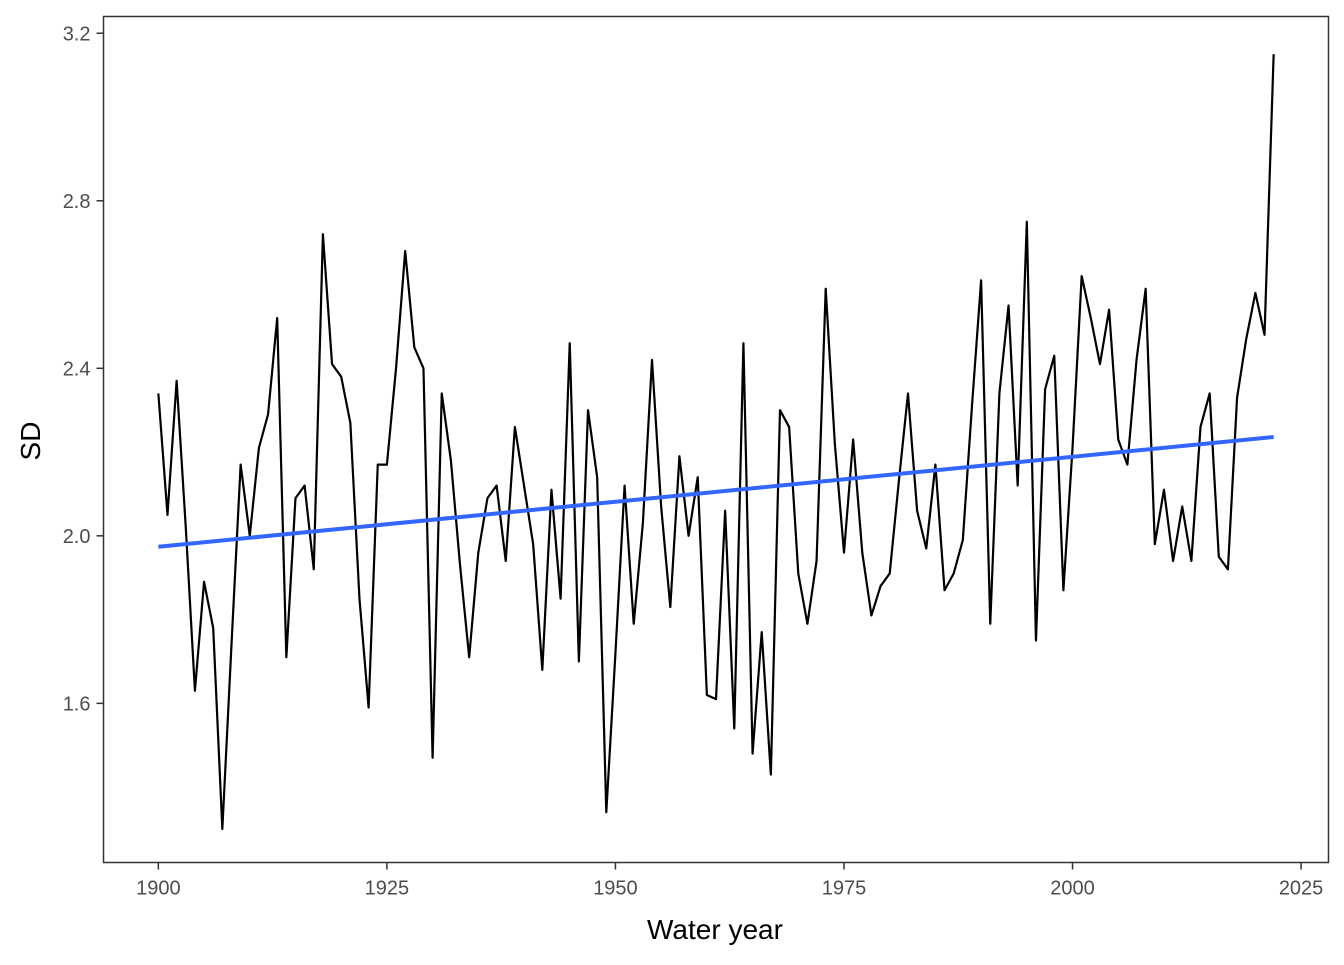 The image size is (1344, 965). I want to click on x-tick-label: 2000, so click(1072, 889).